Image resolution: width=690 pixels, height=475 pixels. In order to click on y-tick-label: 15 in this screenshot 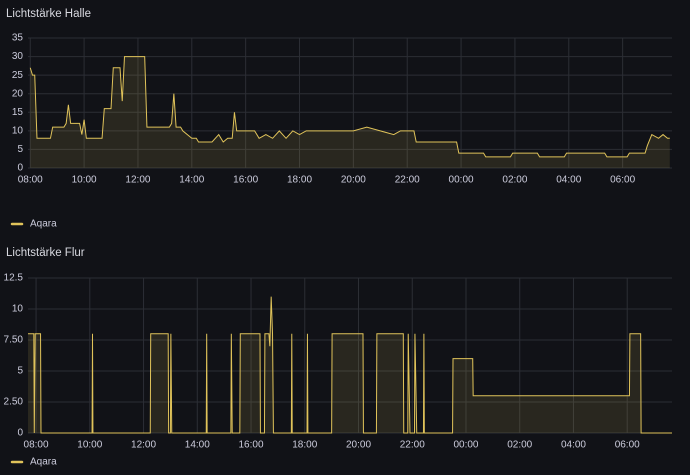, I will do `click(18, 112)`.